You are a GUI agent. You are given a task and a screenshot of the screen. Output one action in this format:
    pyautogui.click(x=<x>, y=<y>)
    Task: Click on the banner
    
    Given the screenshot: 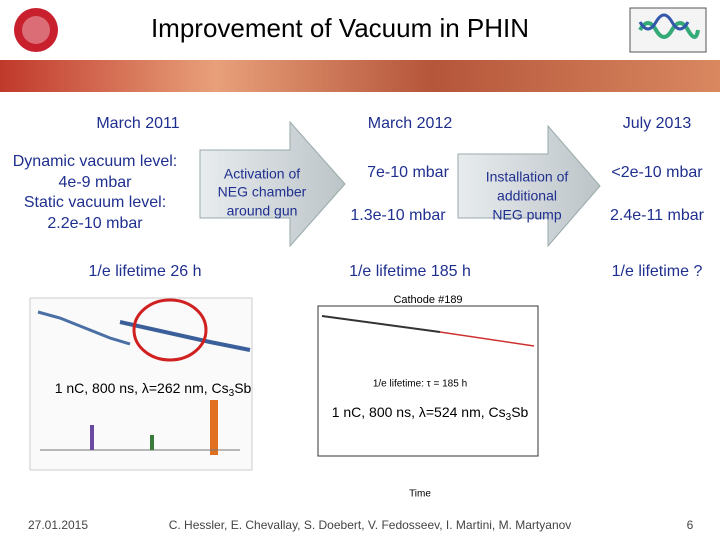 What is the action you would take?
    pyautogui.click(x=360, y=76)
    